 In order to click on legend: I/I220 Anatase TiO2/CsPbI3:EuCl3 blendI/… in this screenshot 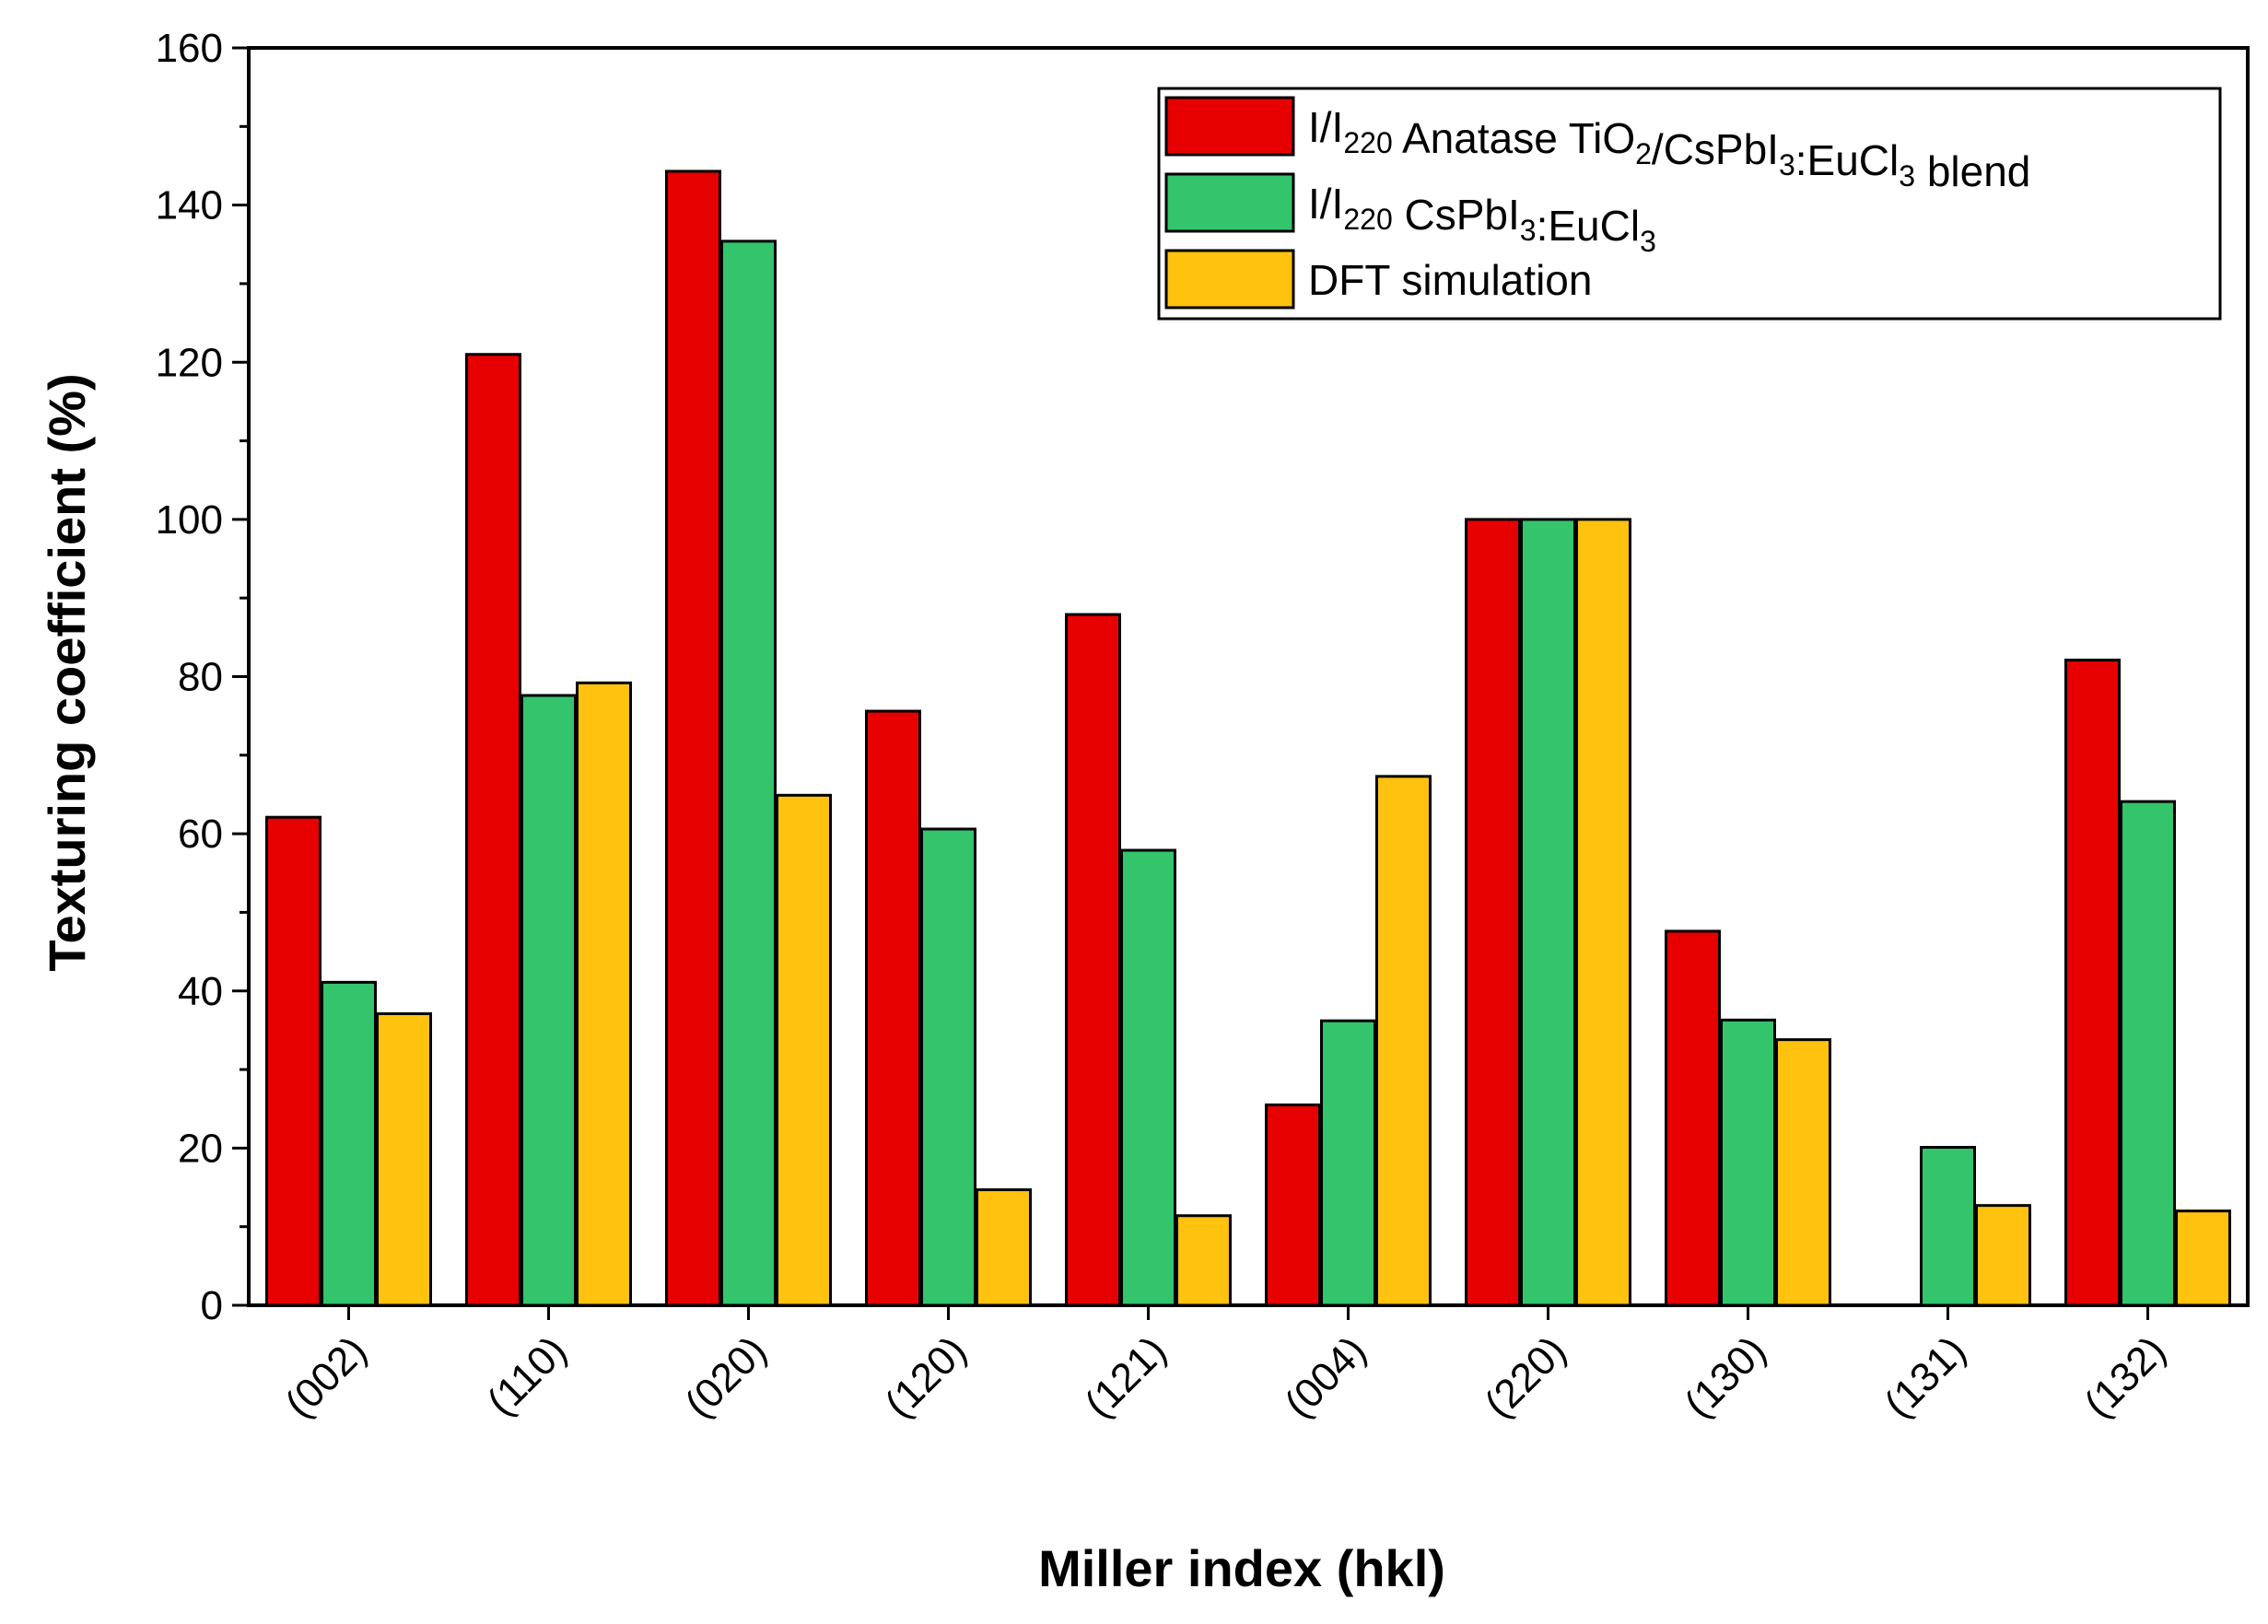, I will do `click(1689, 204)`.